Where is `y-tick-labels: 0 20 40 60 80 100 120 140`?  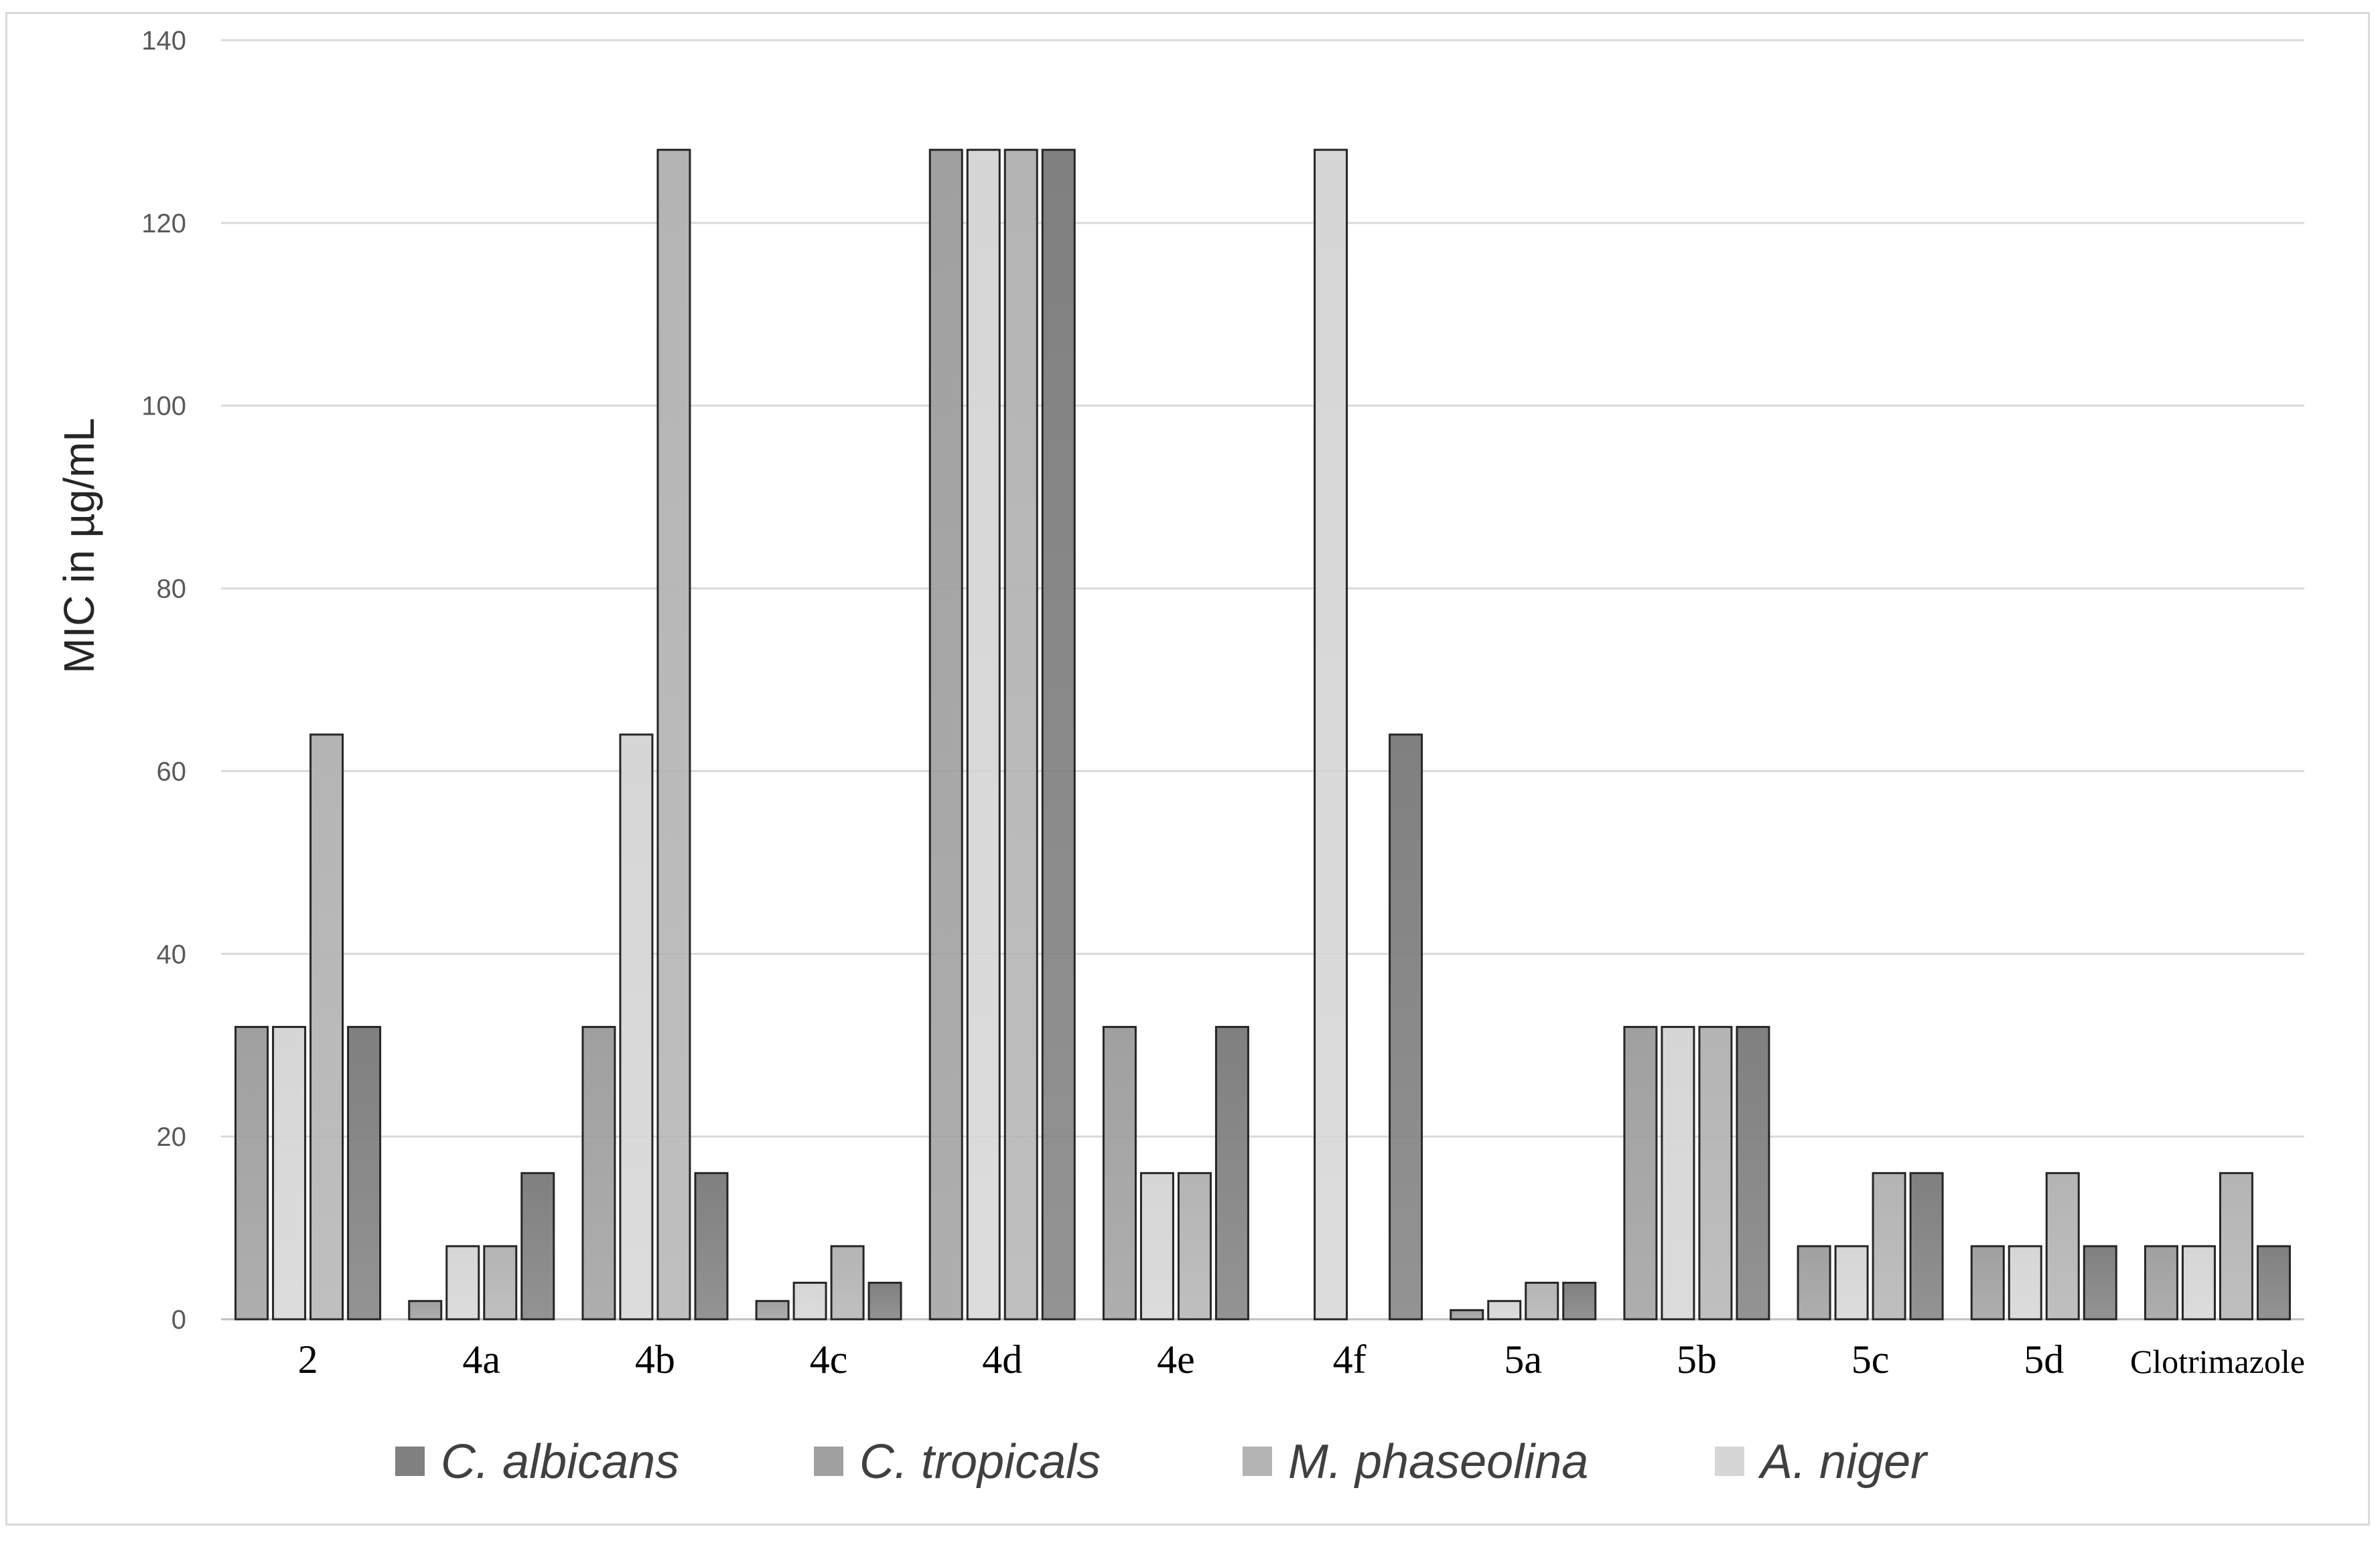
y-tick-labels: 0 20 40 60 80 100 120 140 is located at coordinates (163, 680).